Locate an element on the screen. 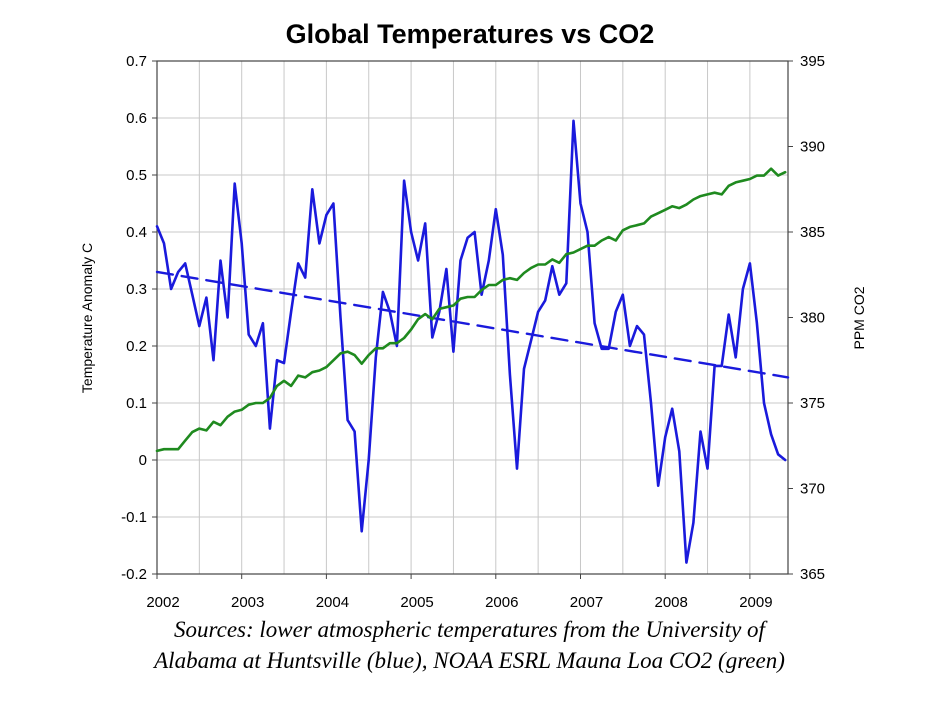  right-tick-label: 395 is located at coordinates (812, 61).